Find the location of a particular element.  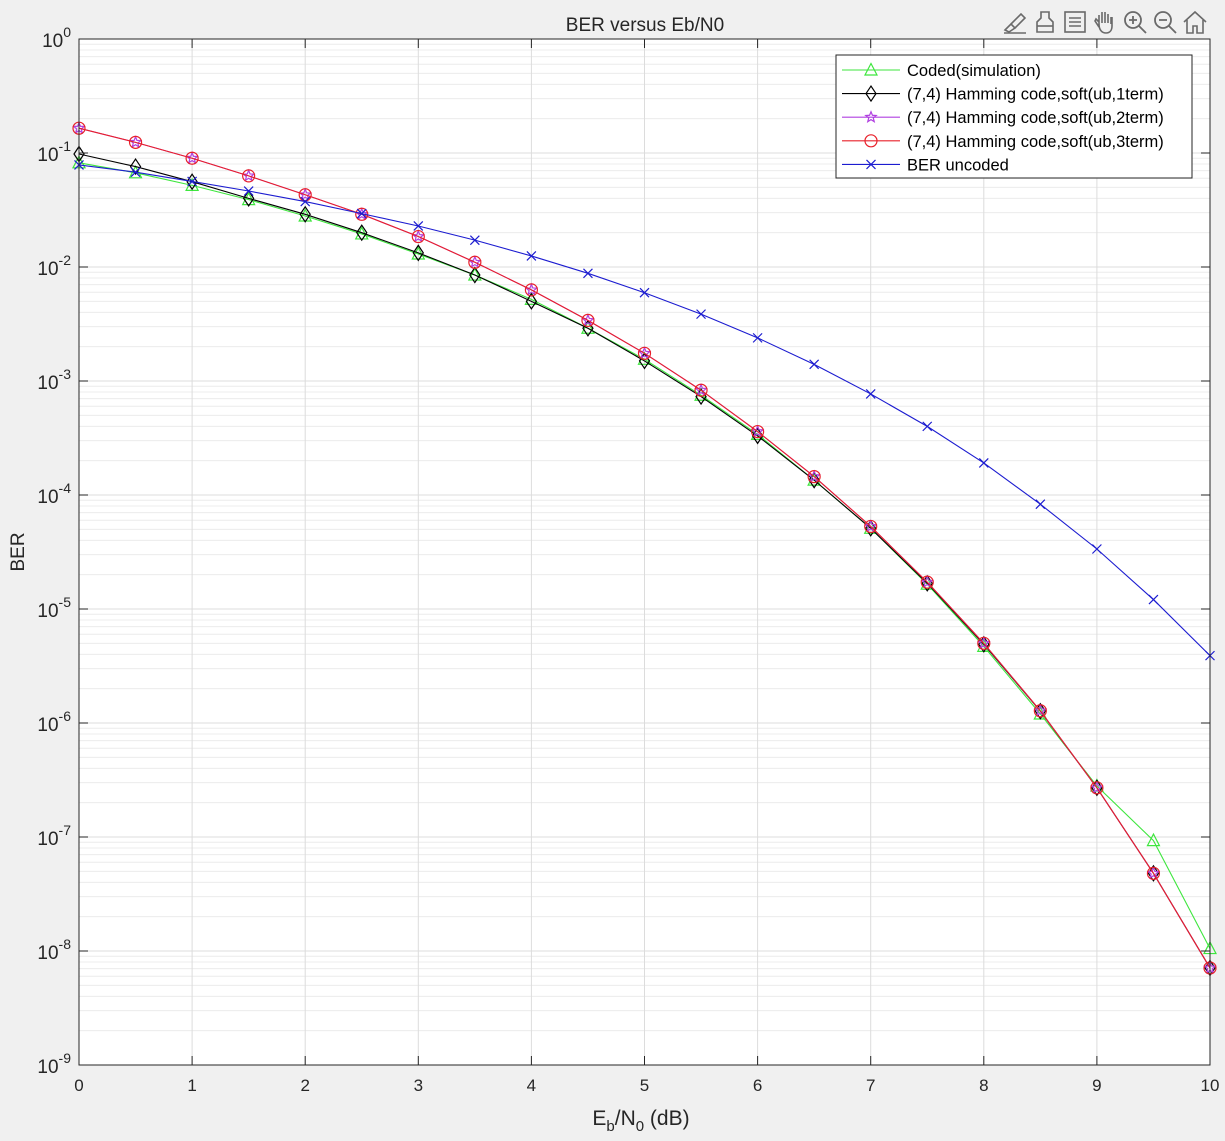

y-tick-label-exponent: 0 is located at coordinates (67, 32).